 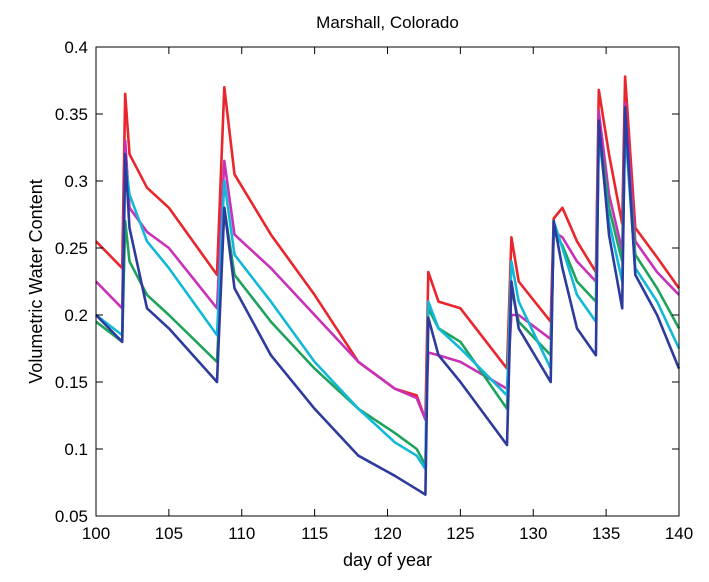 I want to click on y-tick-label: 0.1, so click(x=76, y=449).